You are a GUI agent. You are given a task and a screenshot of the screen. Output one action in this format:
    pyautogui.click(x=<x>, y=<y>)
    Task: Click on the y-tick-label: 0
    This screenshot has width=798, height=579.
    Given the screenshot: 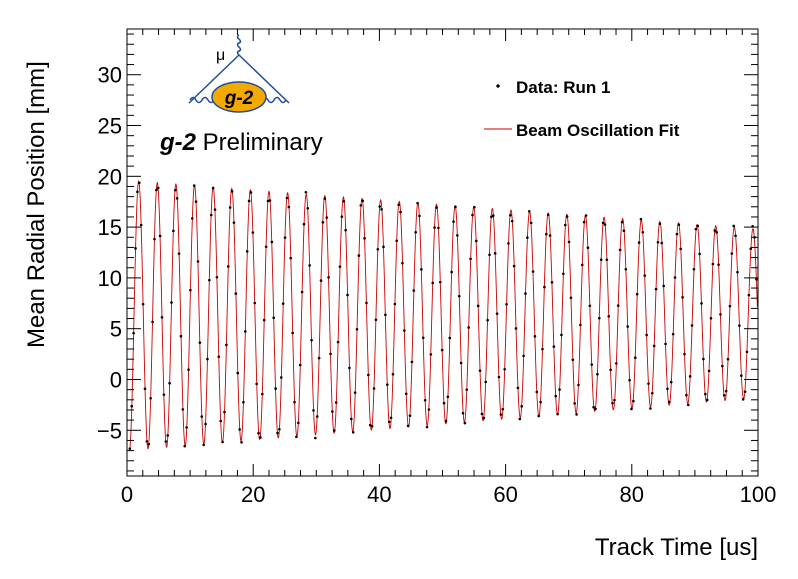 What is the action you would take?
    pyautogui.click(x=116, y=379)
    